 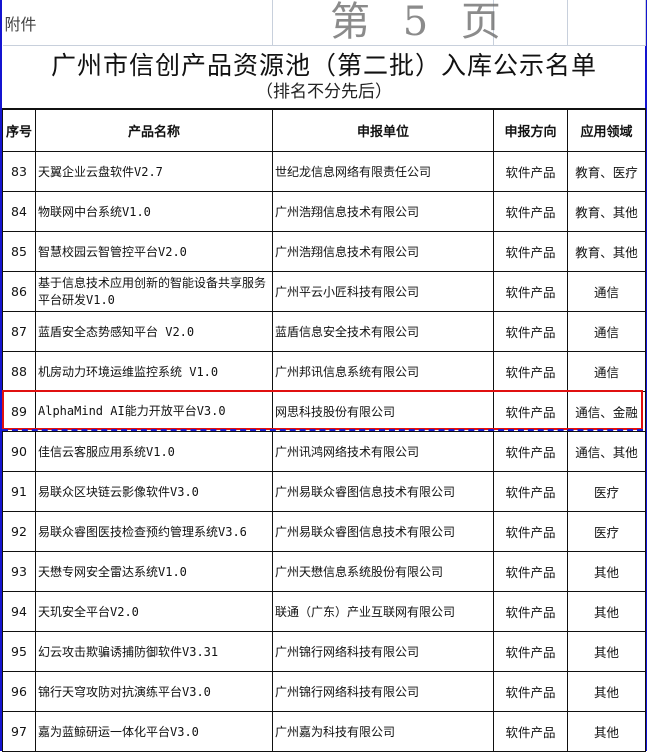 I want to click on table-row: 95 幻云攻击欺骗诱捕防御软件V3.31 广州锦行网络科技有限公司 软件产品 其他, so click(x=324, y=651).